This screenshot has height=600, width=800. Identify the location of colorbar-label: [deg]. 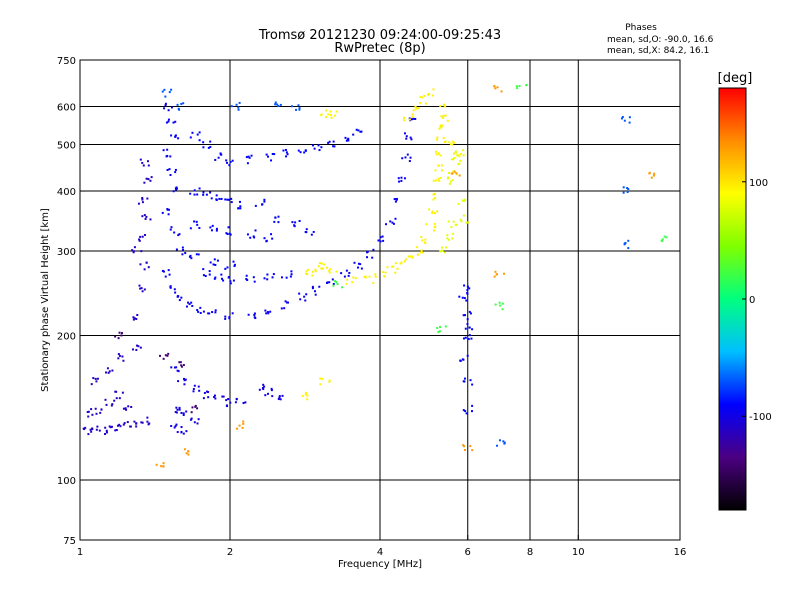
(735, 78).